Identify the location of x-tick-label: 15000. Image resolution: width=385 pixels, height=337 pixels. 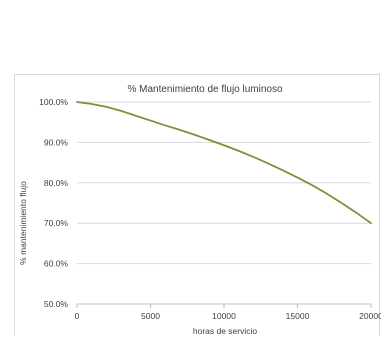
(298, 316).